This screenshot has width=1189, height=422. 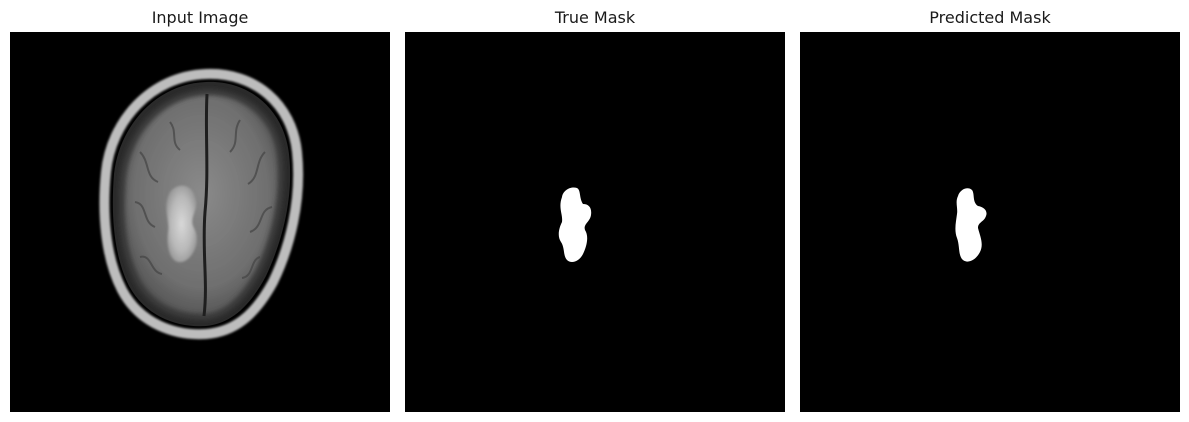 I want to click on panel-title-input-image: Input Image, so click(x=200, y=17).